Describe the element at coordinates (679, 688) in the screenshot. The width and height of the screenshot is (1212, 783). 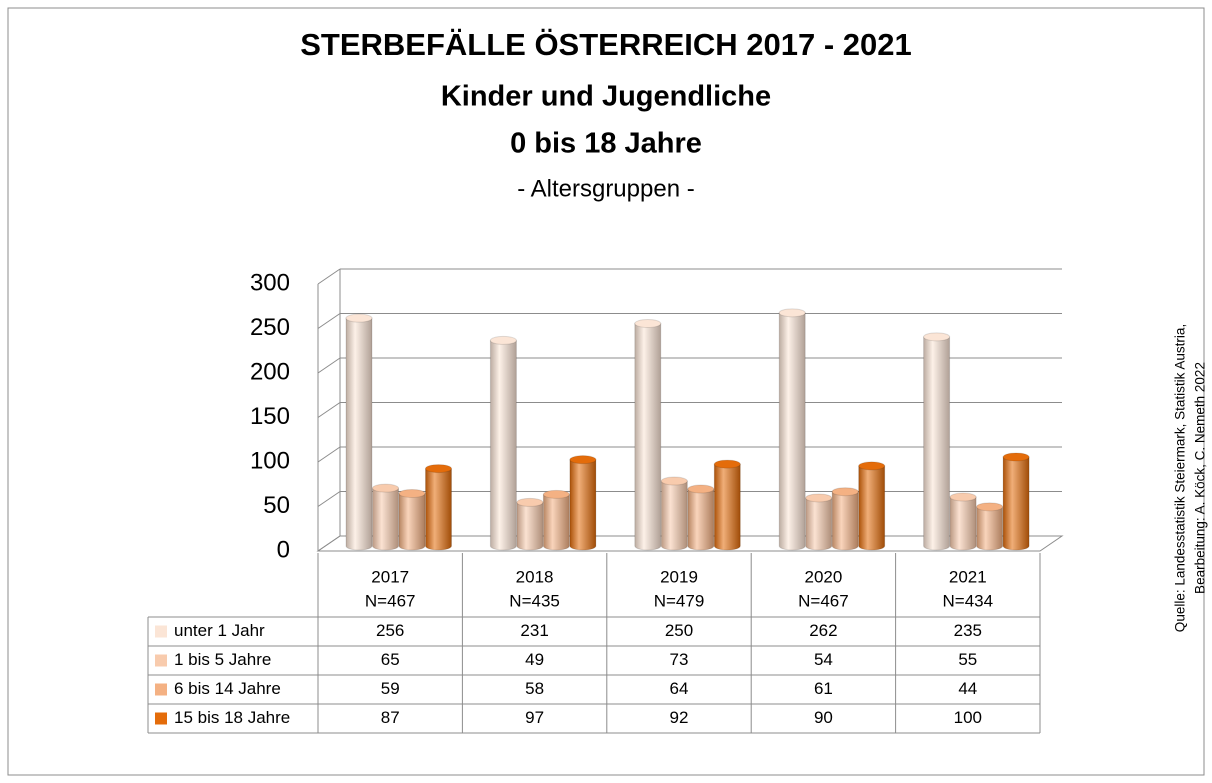
I see `table-cell: 64` at that location.